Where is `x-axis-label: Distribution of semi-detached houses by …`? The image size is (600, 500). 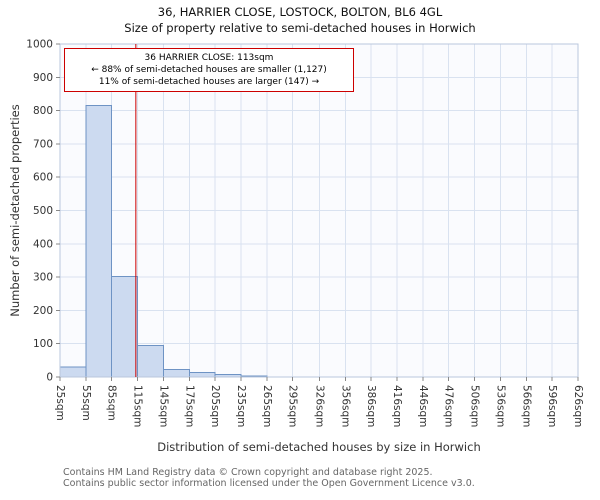 x-axis-label: Distribution of semi-detached houses by … is located at coordinates (319, 447).